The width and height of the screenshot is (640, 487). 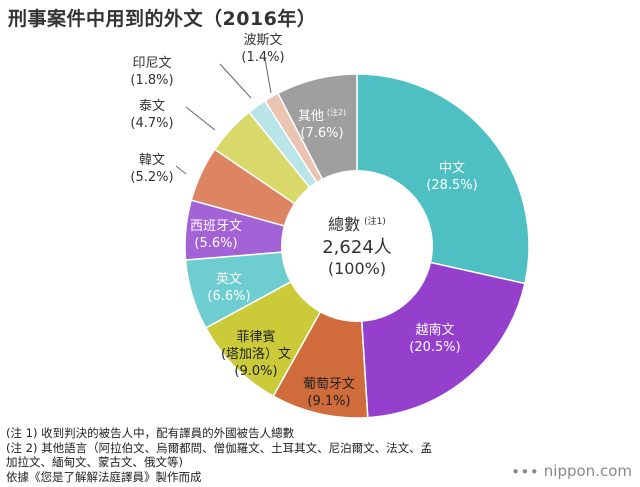 I want to click on slice-name: 韓文, so click(x=152, y=160).